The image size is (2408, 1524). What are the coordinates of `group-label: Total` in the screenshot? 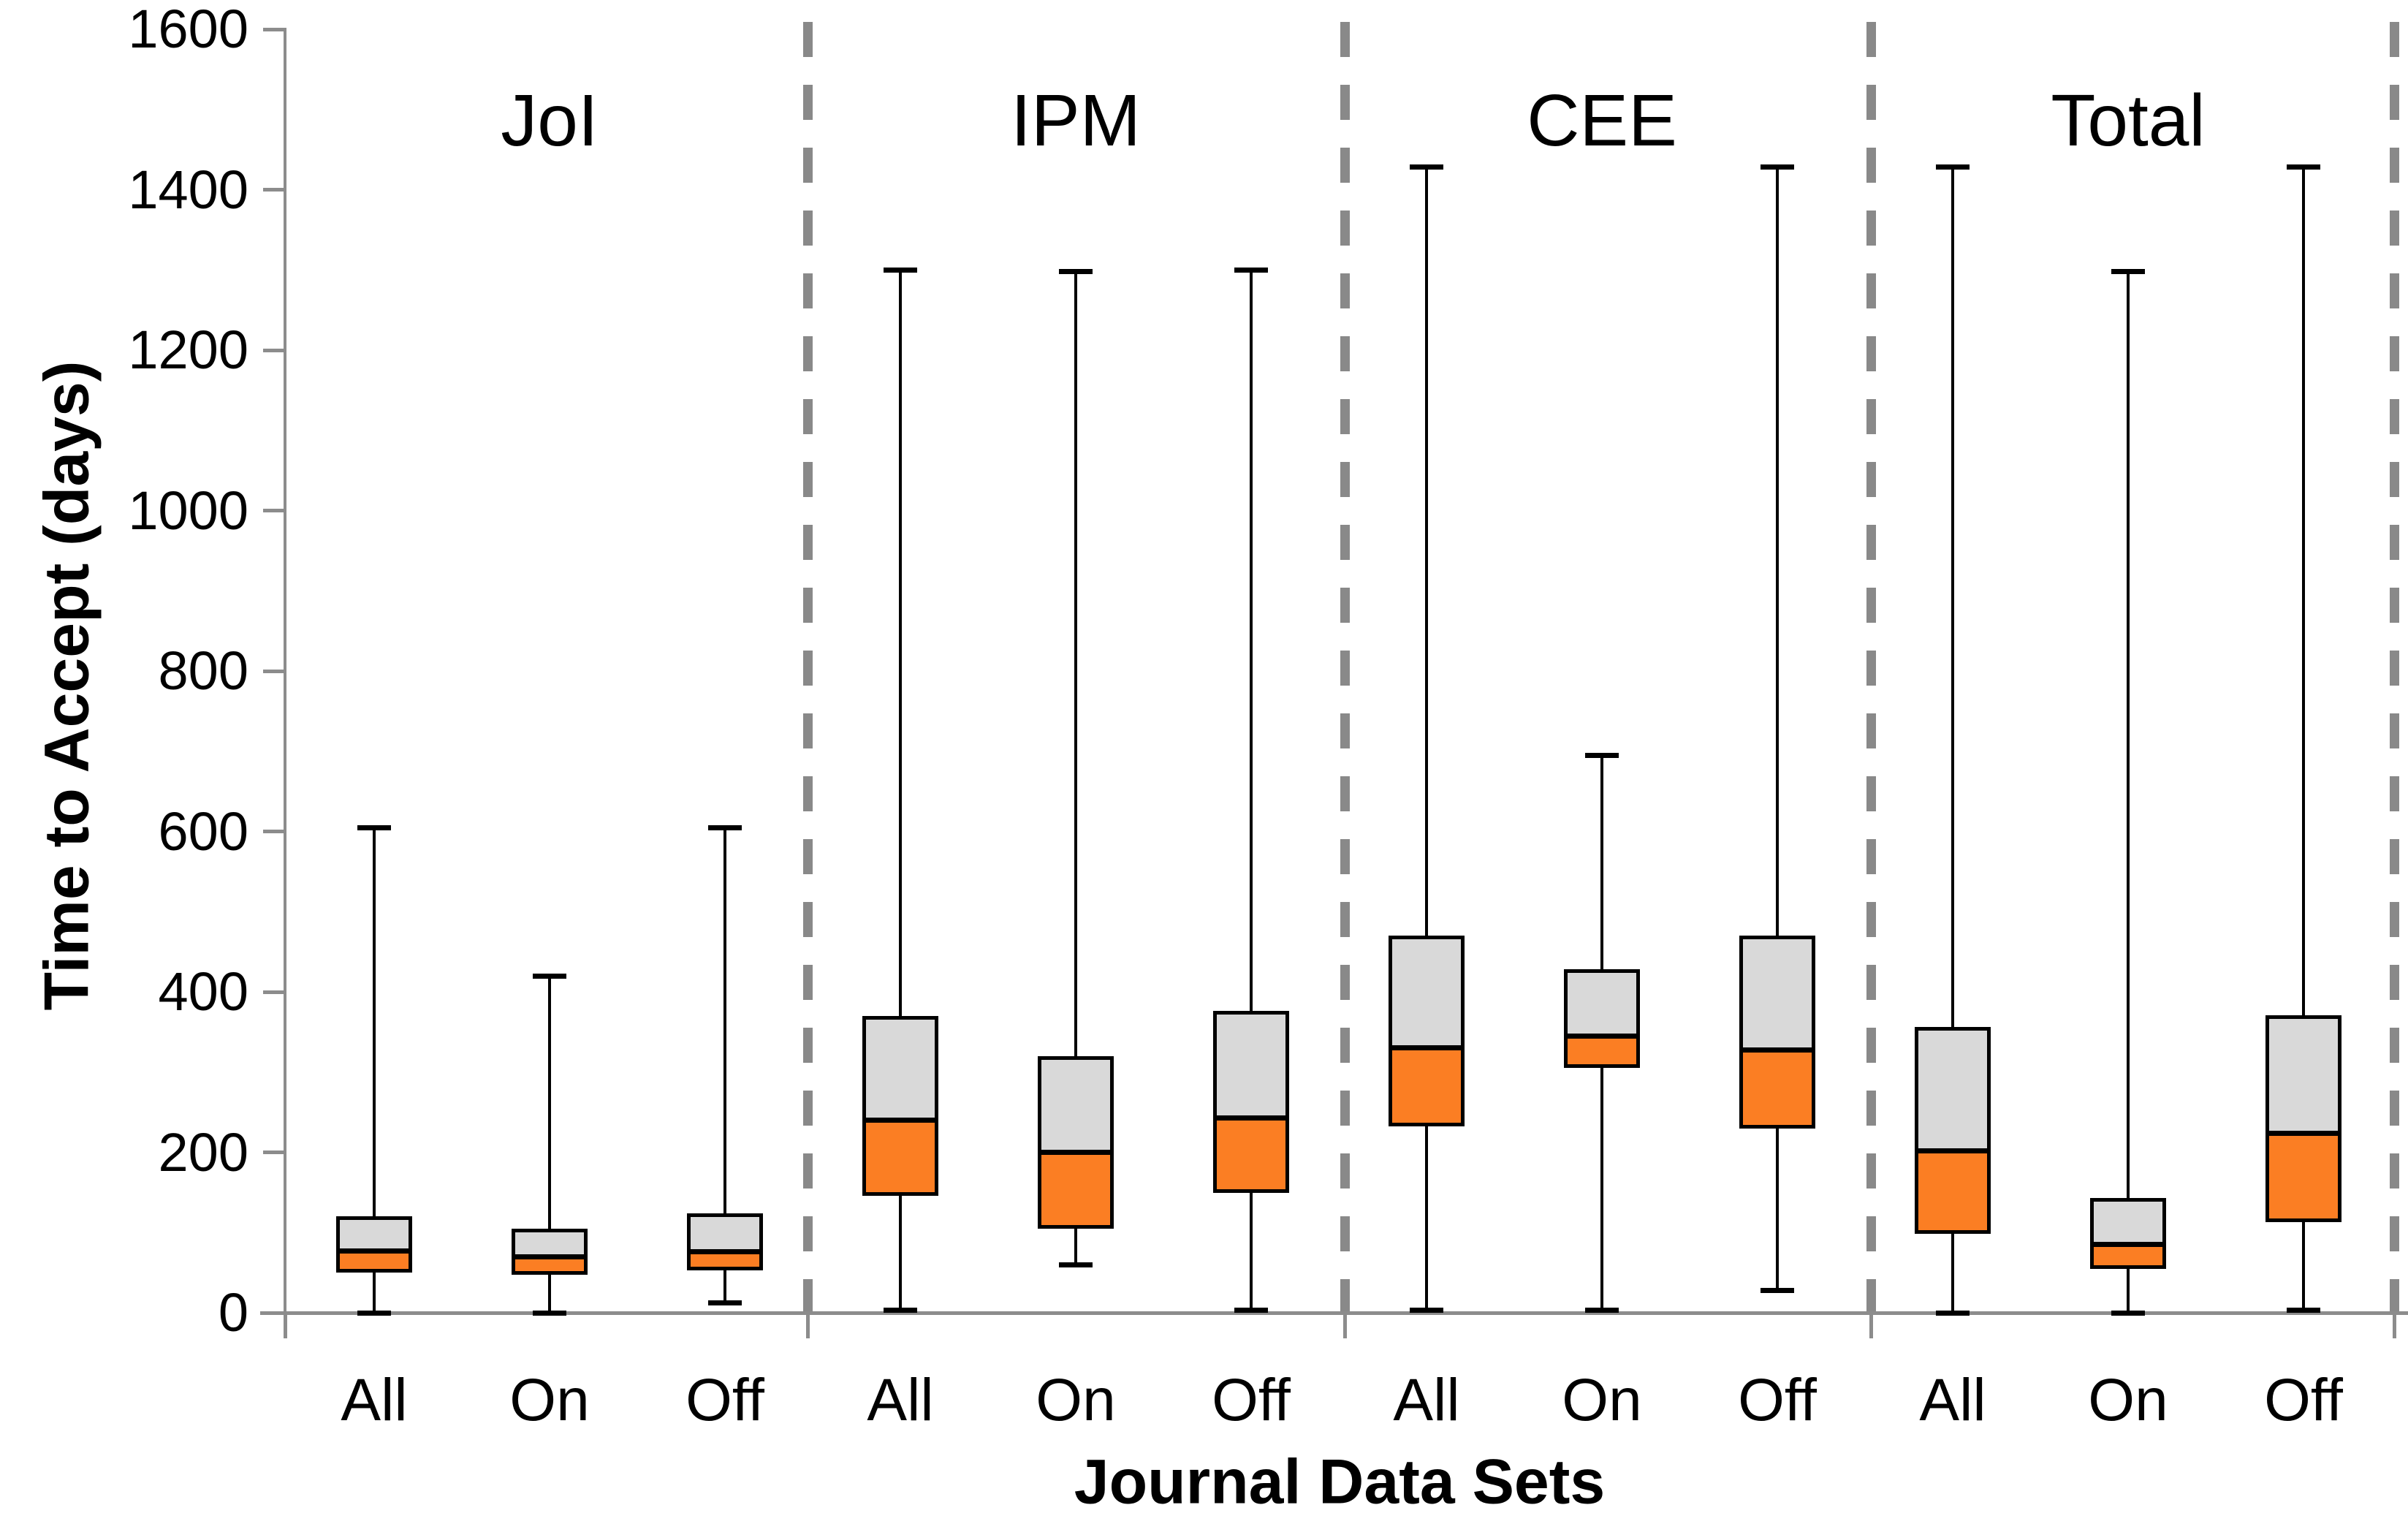 It's located at (2128, 121).